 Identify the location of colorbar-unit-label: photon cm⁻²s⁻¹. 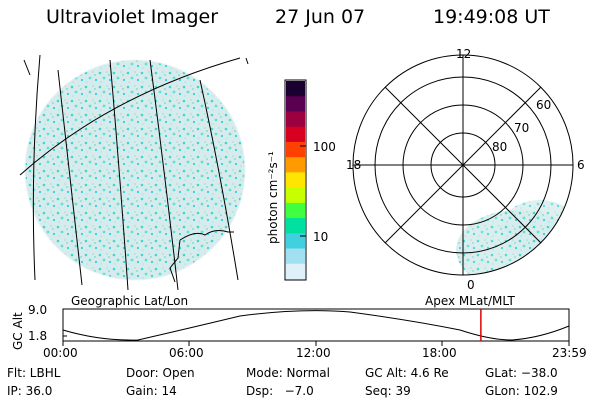
(273, 197).